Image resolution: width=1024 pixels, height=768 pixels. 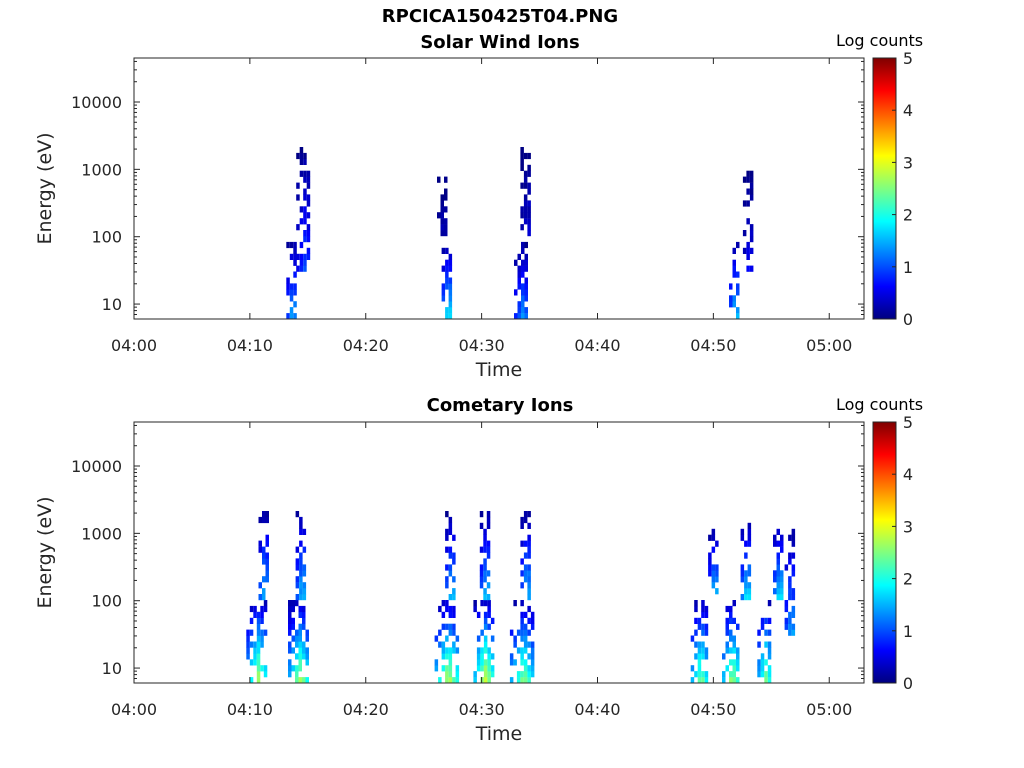 I want to click on colorbar-tick-label: 2, so click(x=908, y=215).